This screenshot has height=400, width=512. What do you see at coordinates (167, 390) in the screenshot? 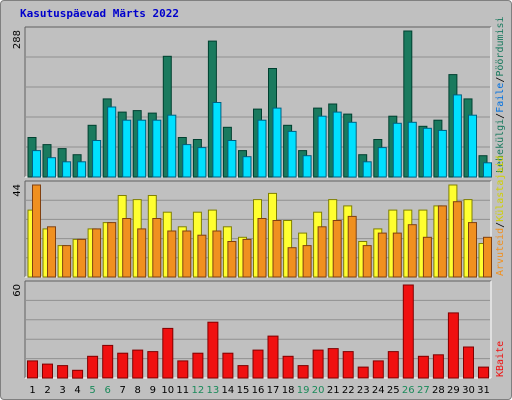
I see `x-tick-label: 10` at bounding box center [167, 390].